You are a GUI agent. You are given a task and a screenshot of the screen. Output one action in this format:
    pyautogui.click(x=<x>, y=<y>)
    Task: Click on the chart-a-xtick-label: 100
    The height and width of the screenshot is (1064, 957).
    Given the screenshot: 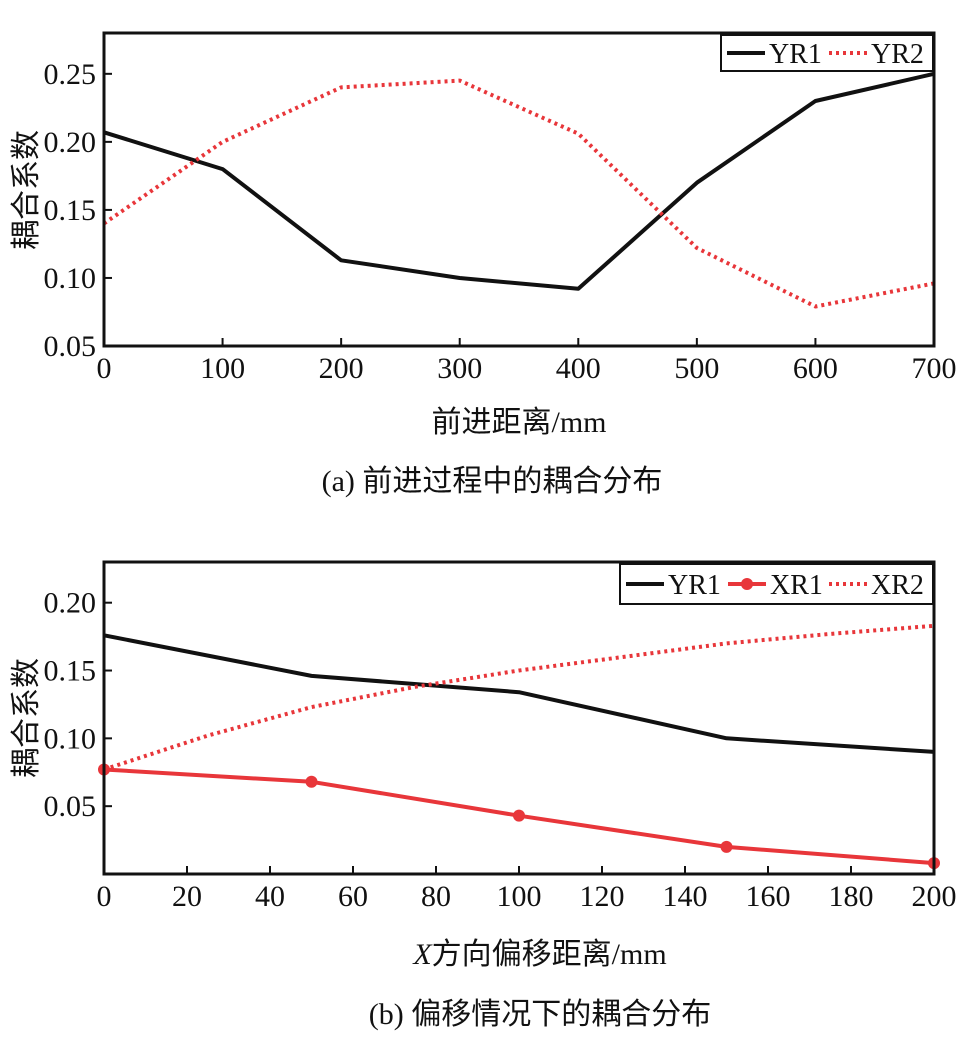 What is the action you would take?
    pyautogui.click(x=222, y=368)
    